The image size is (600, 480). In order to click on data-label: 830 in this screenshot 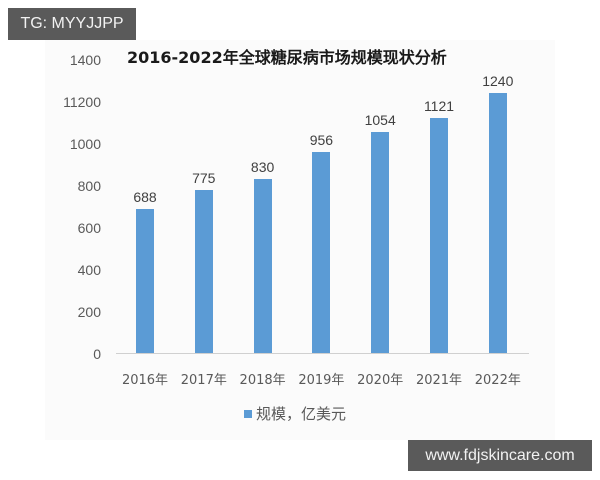, I will do `click(262, 166)`.